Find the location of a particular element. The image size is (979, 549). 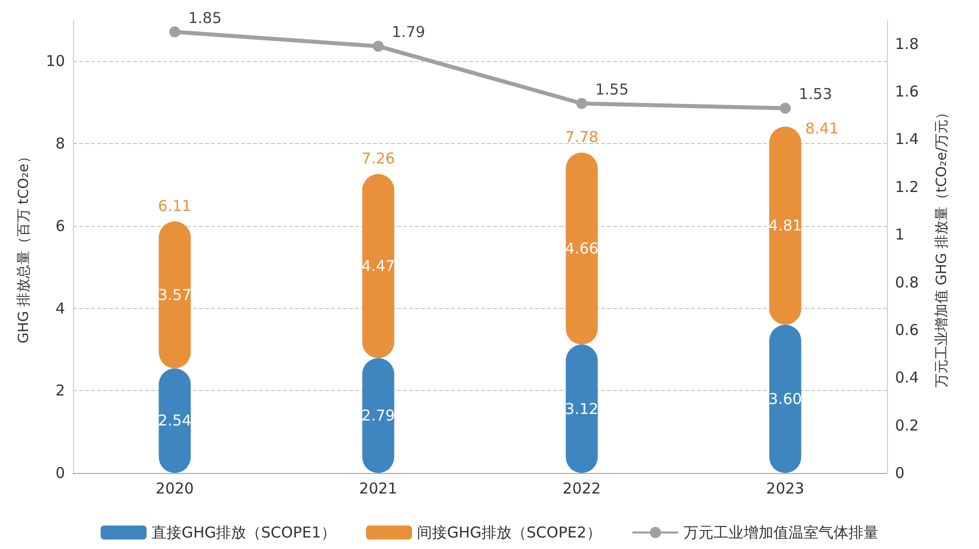

total-label: 7.26 is located at coordinates (378, 159).